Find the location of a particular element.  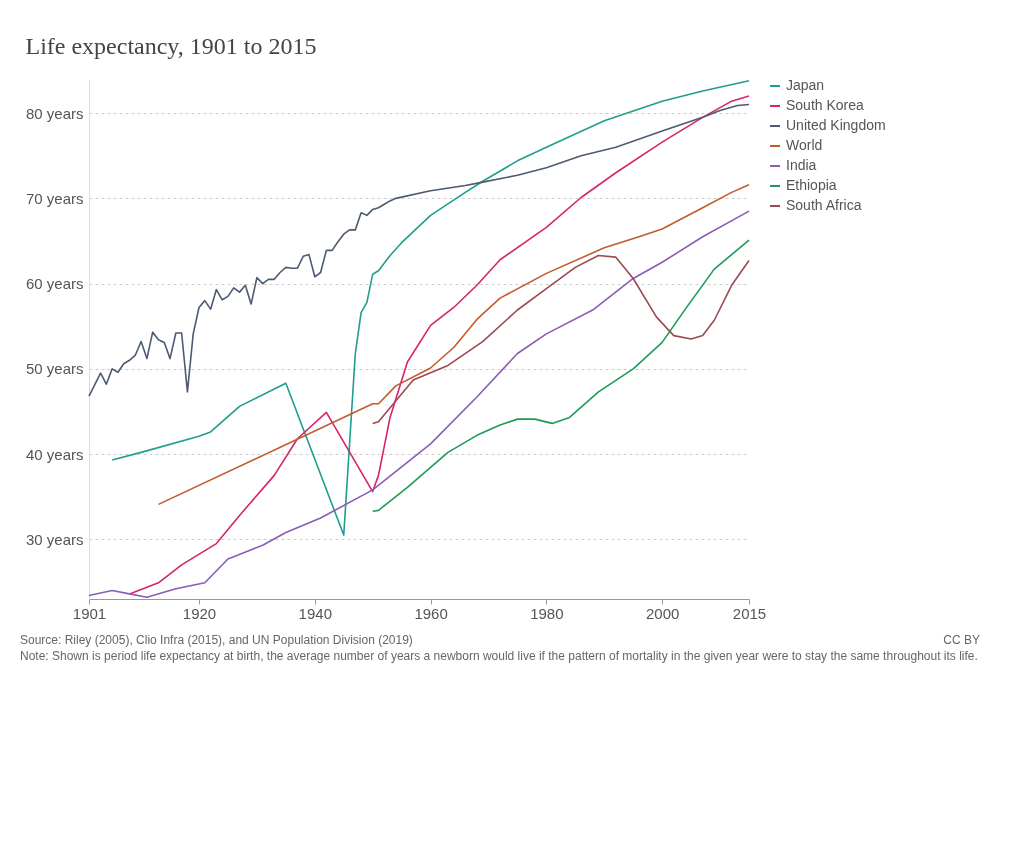

source-note: Source: Riley (2005), Clio Infra (2015), and UN Population Division (2019) is located at coordinates (216, 640).